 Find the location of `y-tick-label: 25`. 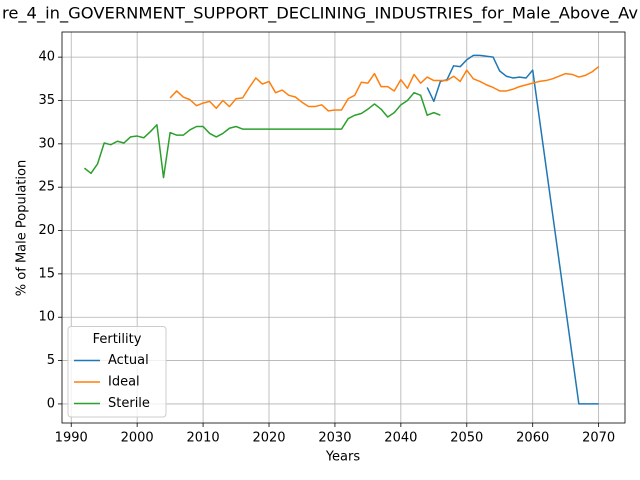

y-tick-label: 25 is located at coordinates (46, 187).